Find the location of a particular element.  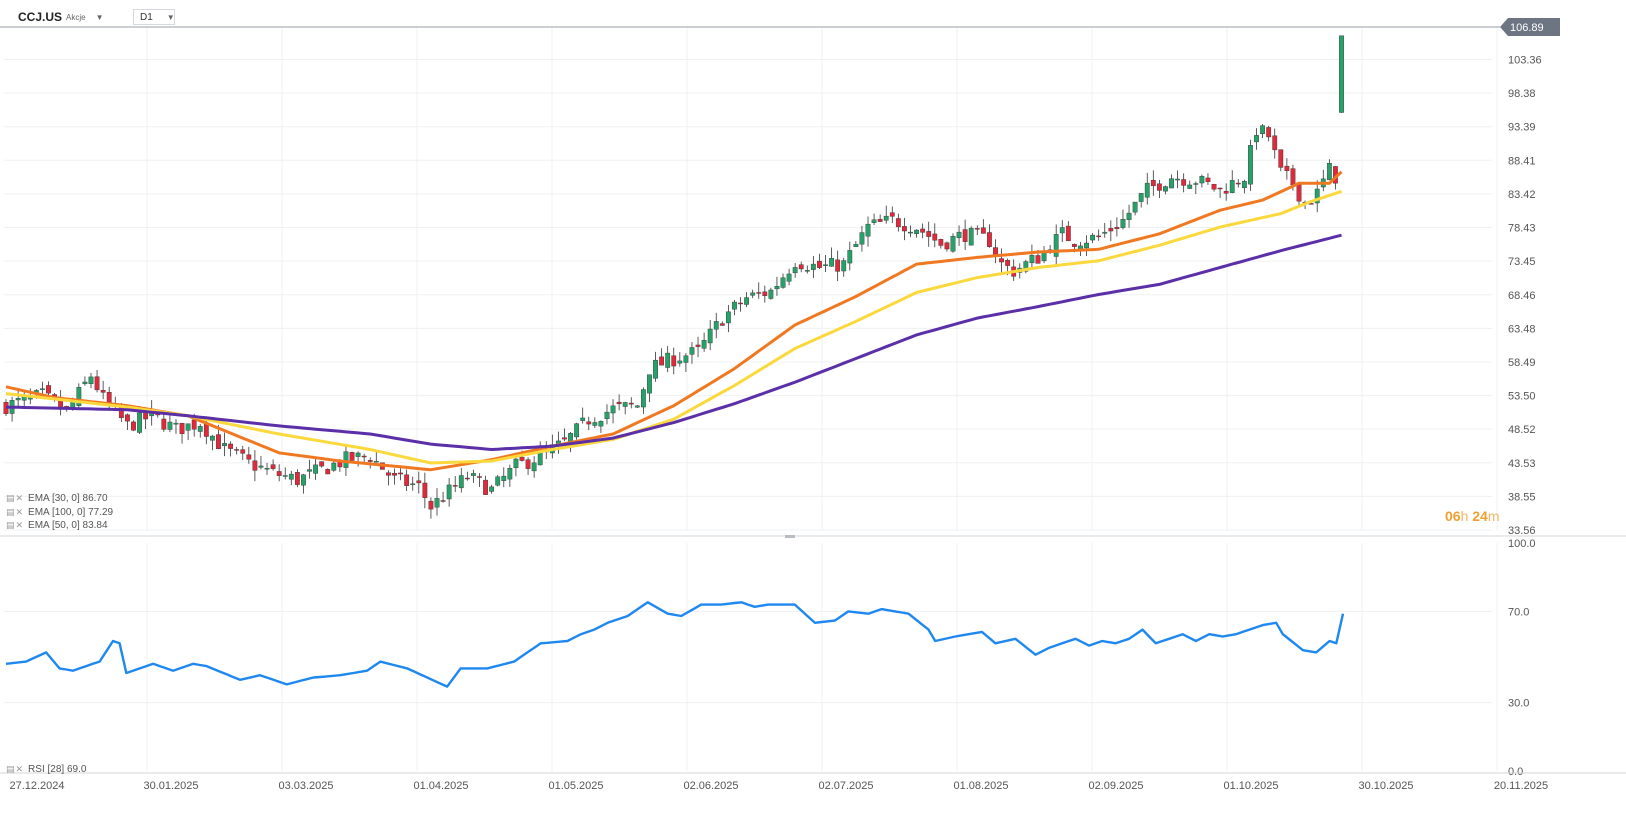

y-tick-label: 78.43 is located at coordinates (1522, 229).